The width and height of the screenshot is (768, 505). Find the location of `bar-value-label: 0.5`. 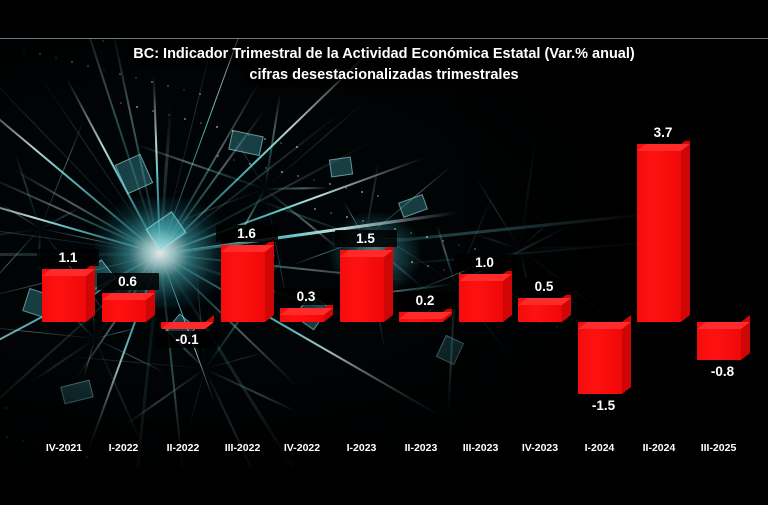

bar-value-label: 0.5 is located at coordinates (544, 286).